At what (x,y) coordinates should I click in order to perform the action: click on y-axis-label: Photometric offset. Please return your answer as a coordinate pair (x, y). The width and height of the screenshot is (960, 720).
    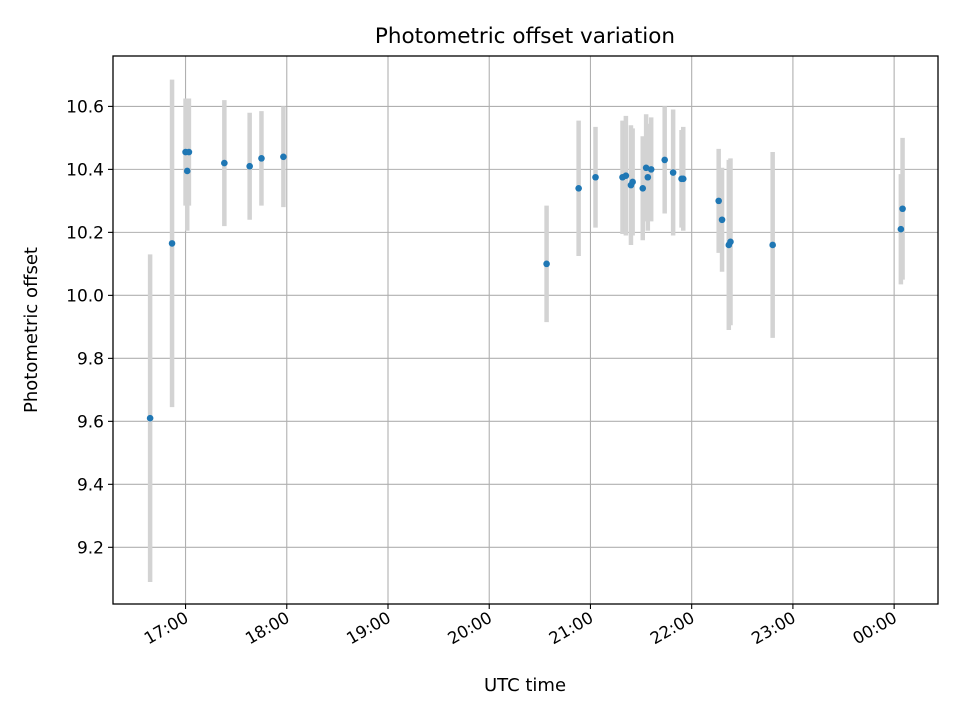
    Looking at the image, I should click on (31, 330).